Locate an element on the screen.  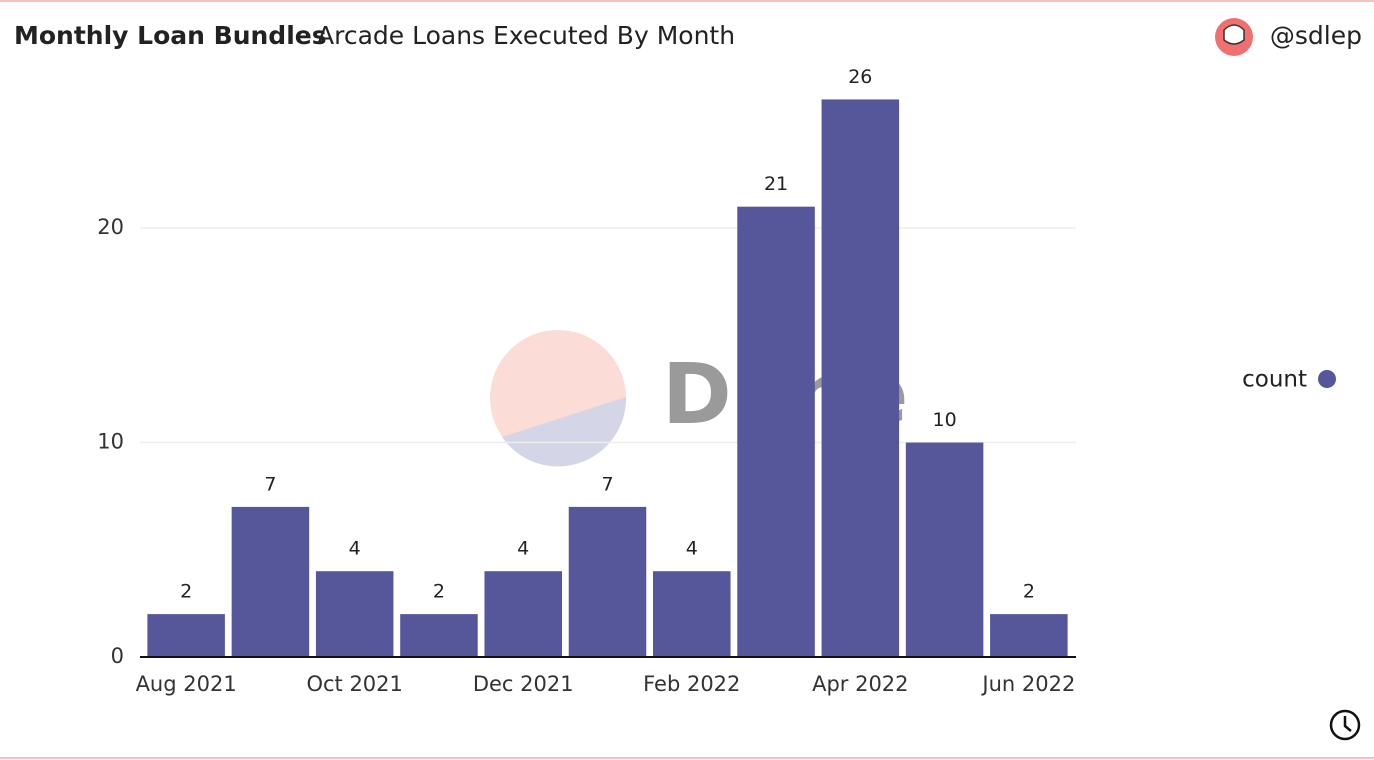
y-tick-label: 20 is located at coordinates (110, 227).